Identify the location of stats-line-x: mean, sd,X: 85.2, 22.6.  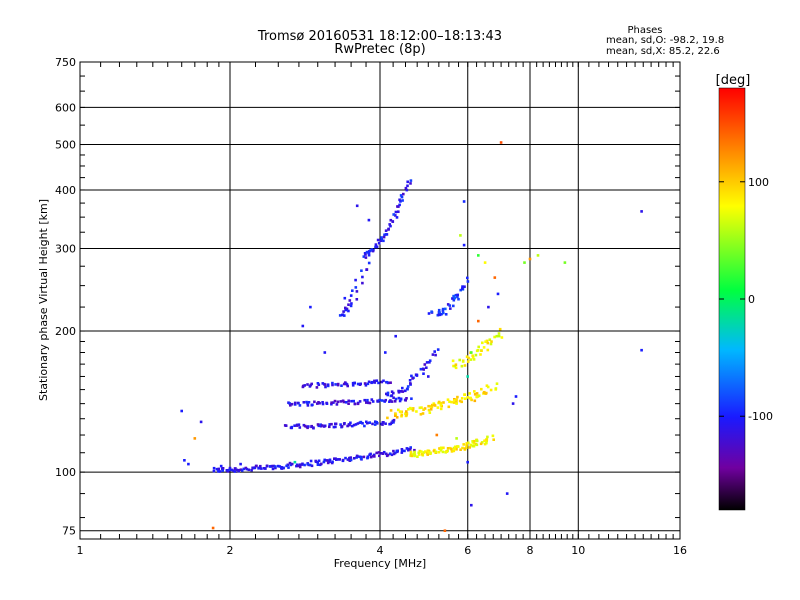
(663, 51).